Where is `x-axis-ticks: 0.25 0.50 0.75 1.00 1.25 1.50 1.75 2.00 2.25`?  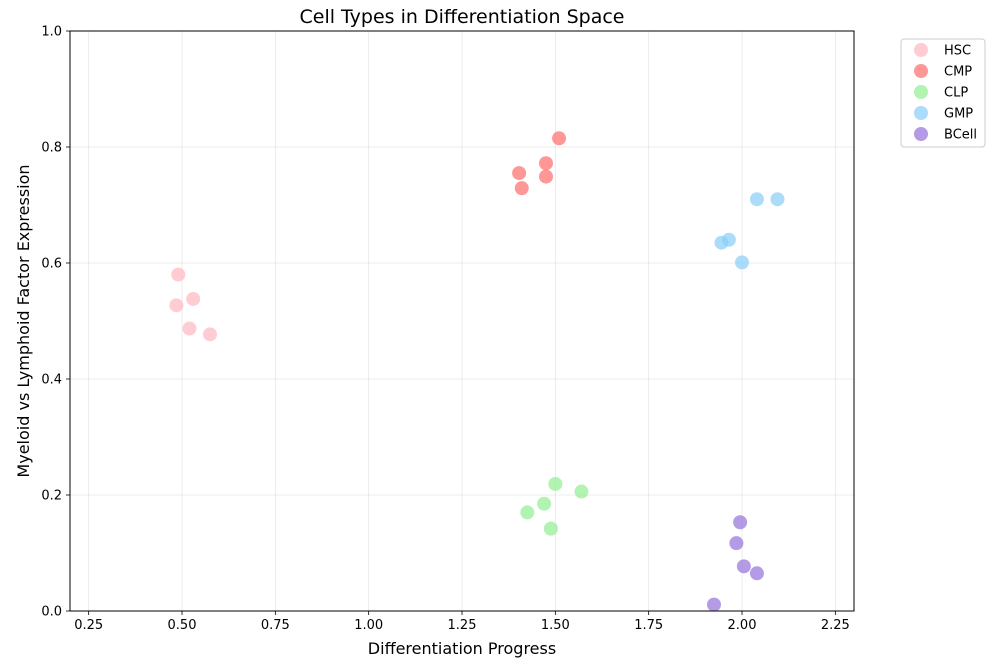
x-axis-ticks: 0.25 0.50 0.75 1.00 1.25 1.50 1.75 2.00 2.25 is located at coordinates (462, 622).